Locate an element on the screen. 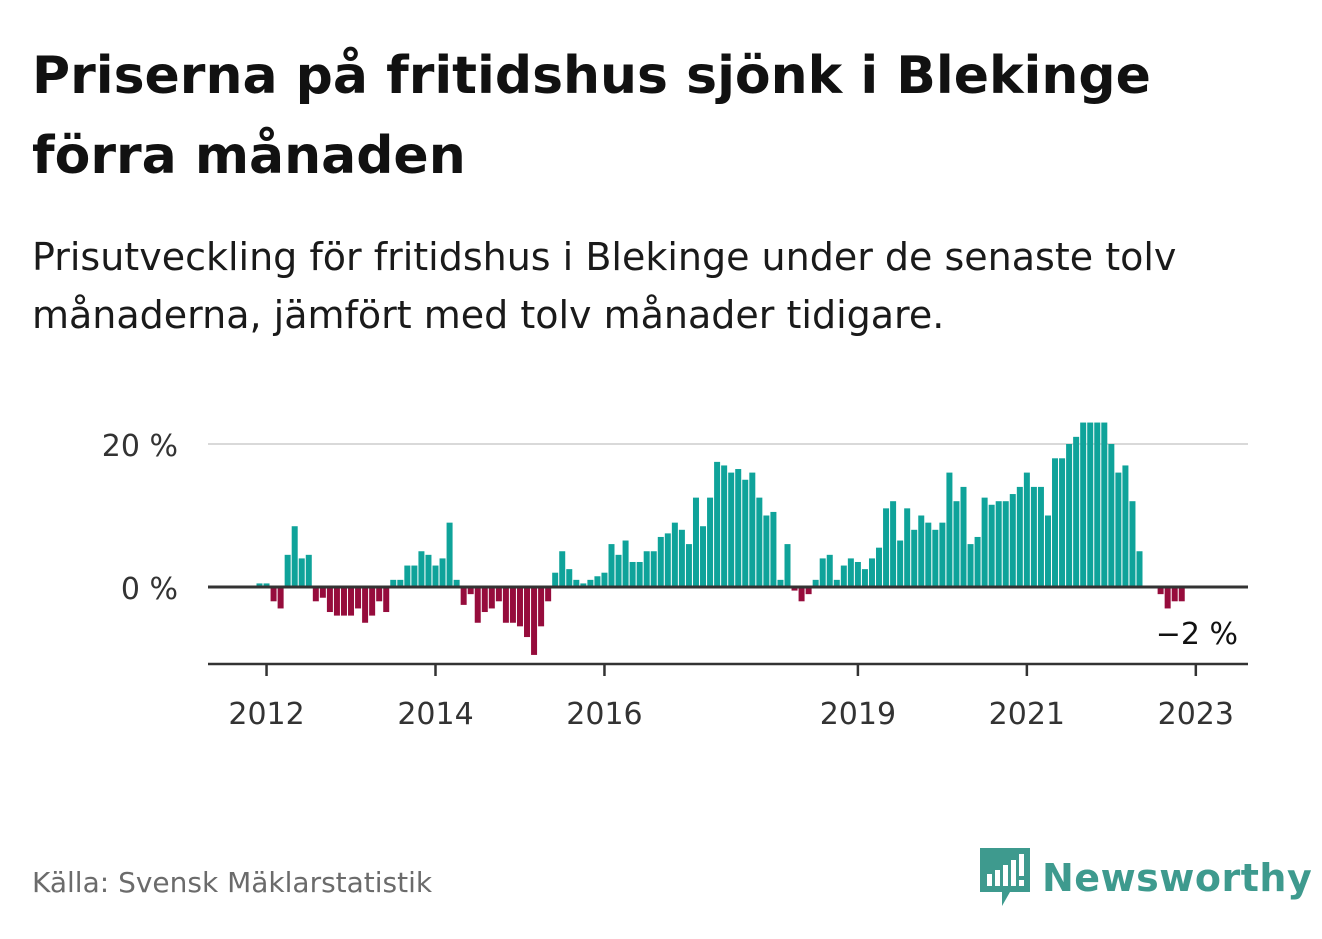 The image size is (1322, 939). last-value-label: −2 % is located at coordinates (1197, 634).